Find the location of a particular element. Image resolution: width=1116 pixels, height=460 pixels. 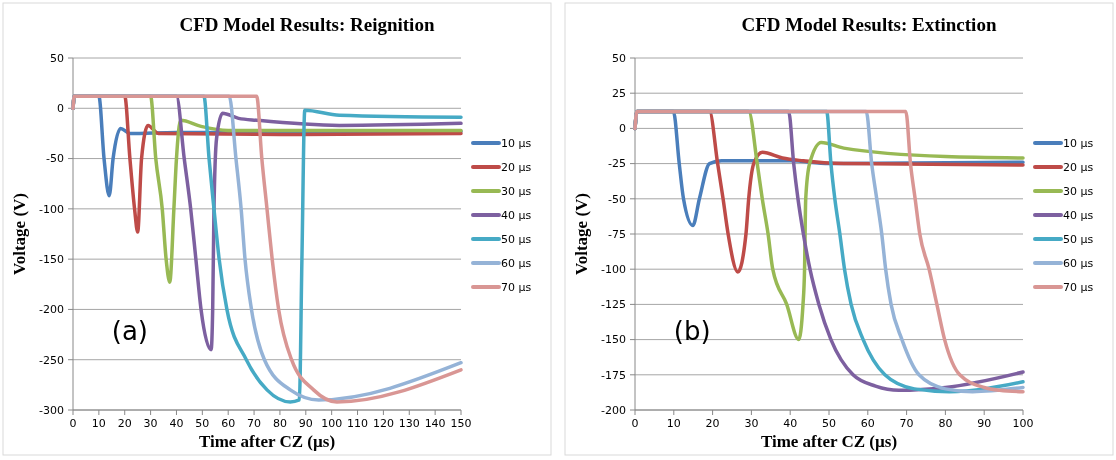

y-tick-label: -25 is located at coordinates (617, 164).